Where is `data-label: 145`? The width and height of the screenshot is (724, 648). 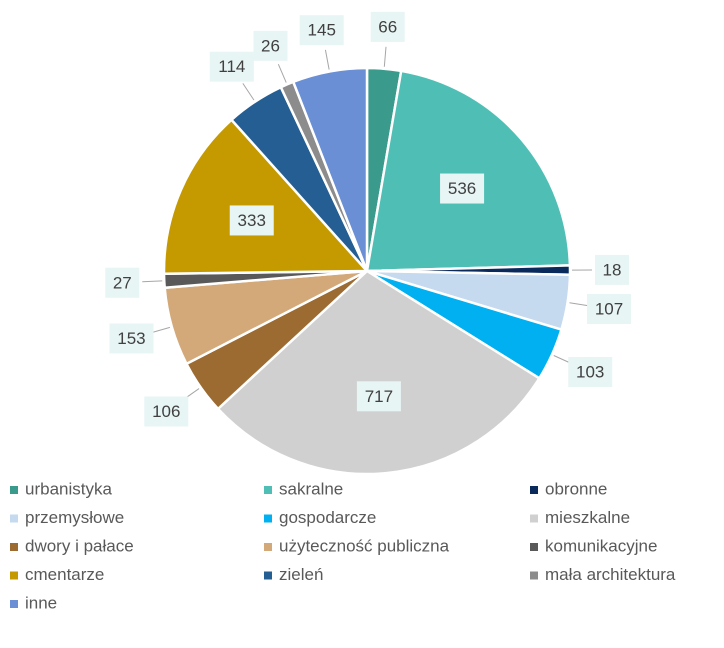
data-label: 145 is located at coordinates (322, 30).